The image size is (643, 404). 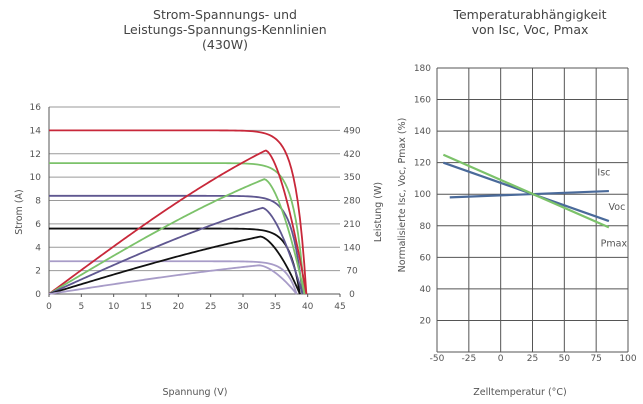 What do you see at coordinates (49, 307) in the screenshot?
I see `left-x-tick-label: 0` at bounding box center [49, 307].